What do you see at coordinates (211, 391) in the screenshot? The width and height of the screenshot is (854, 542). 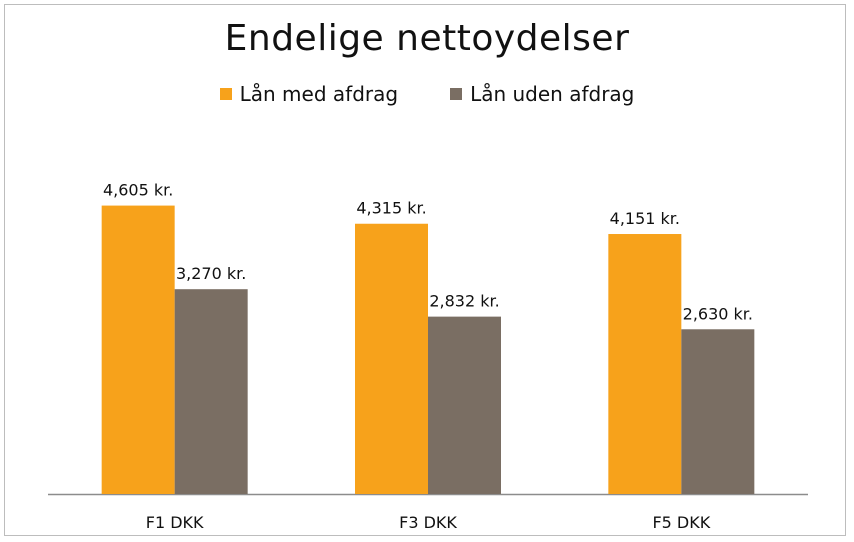 I see `bar-series-2-f1-dkk` at bounding box center [211, 391].